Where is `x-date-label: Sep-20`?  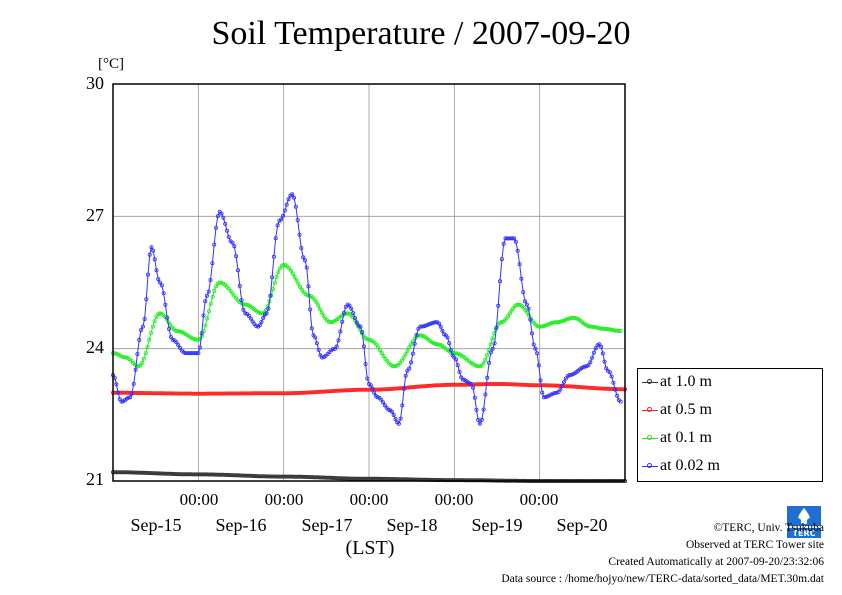 x-date-label: Sep-20 is located at coordinates (582, 525).